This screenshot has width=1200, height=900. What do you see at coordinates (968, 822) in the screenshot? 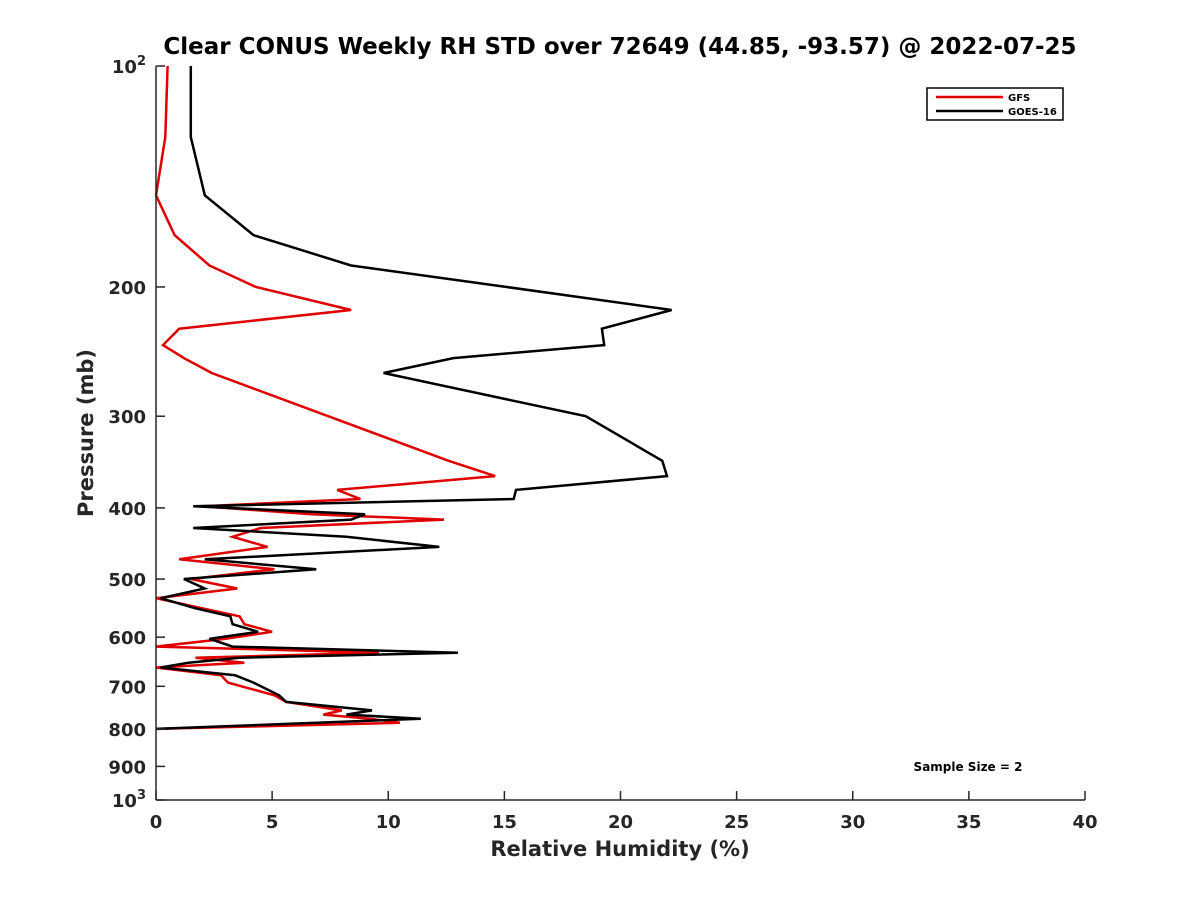
I see `x-tick-label: 35` at bounding box center [968, 822].